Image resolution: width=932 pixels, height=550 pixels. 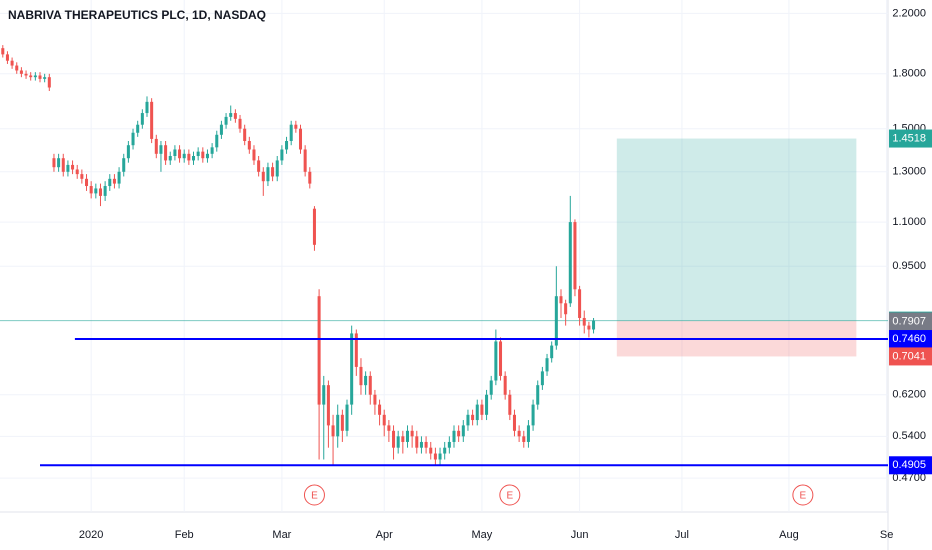 I want to click on x-tick-label: Mar, so click(x=281, y=535).